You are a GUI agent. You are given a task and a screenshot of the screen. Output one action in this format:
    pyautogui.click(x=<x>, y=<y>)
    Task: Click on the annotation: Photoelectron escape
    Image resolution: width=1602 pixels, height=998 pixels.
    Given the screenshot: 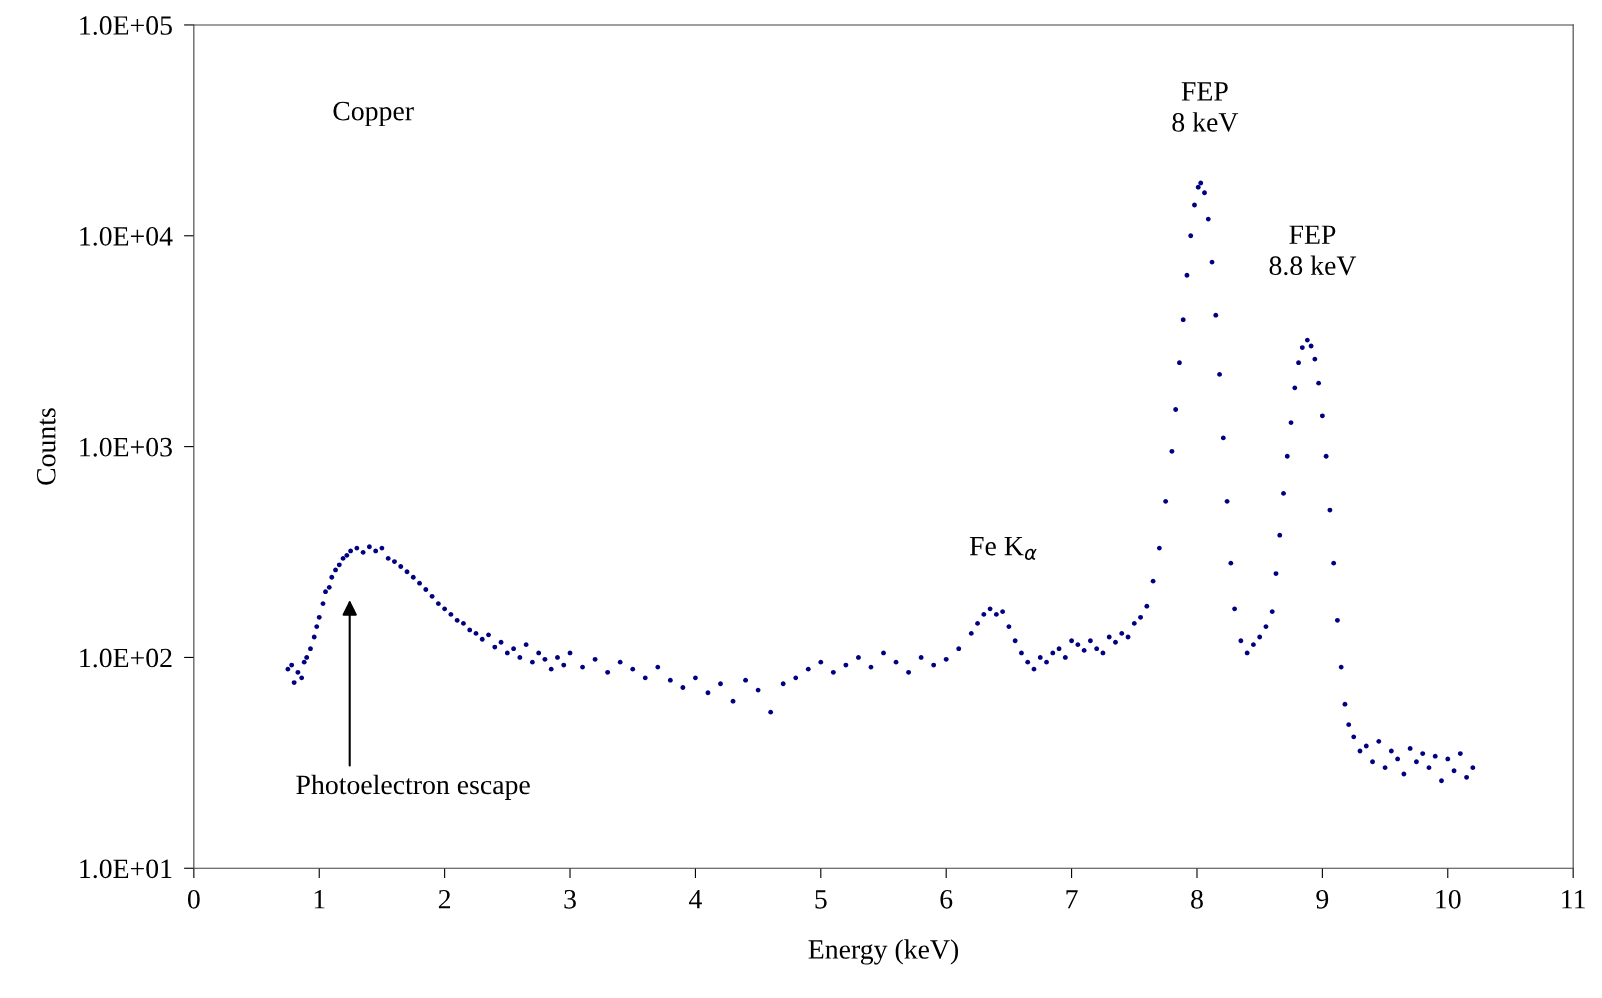 What is the action you would take?
    pyautogui.click(x=413, y=787)
    